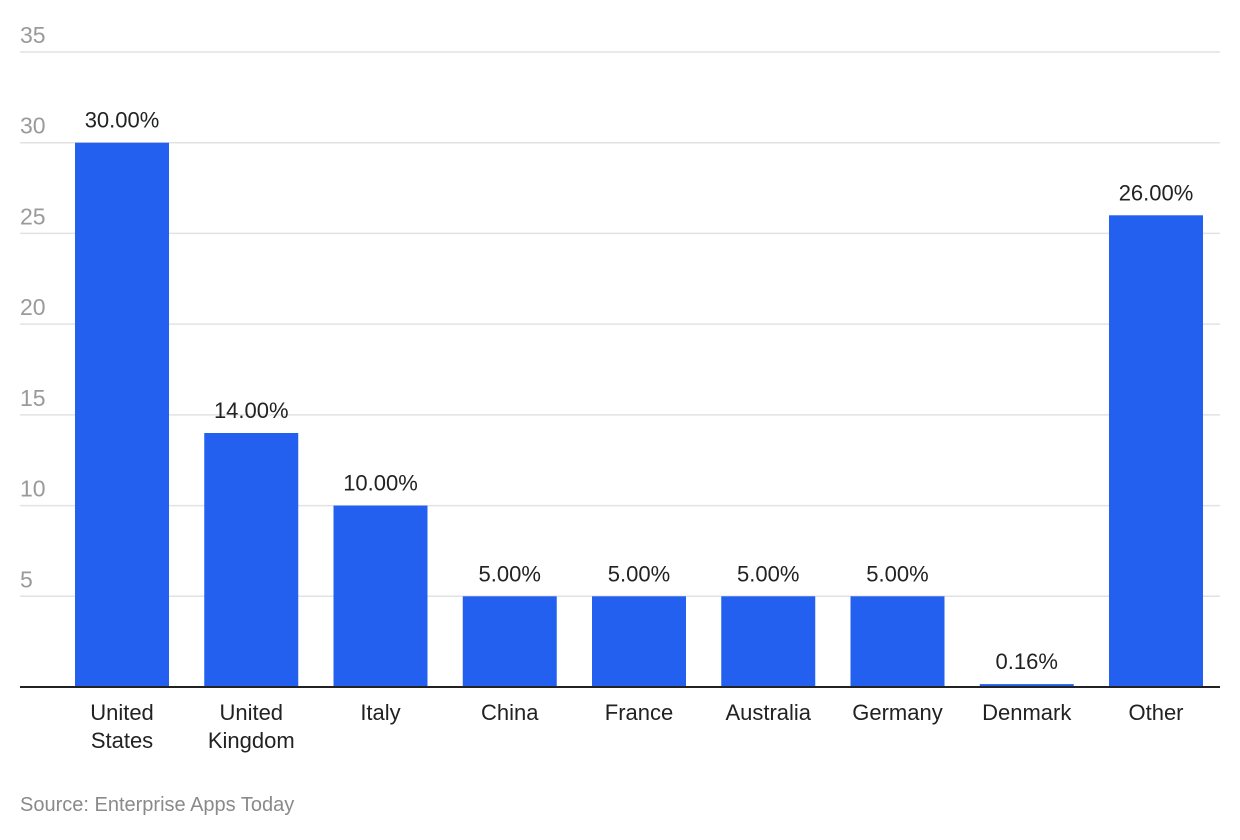  I want to click on y-tick-label: 10, so click(33, 489).